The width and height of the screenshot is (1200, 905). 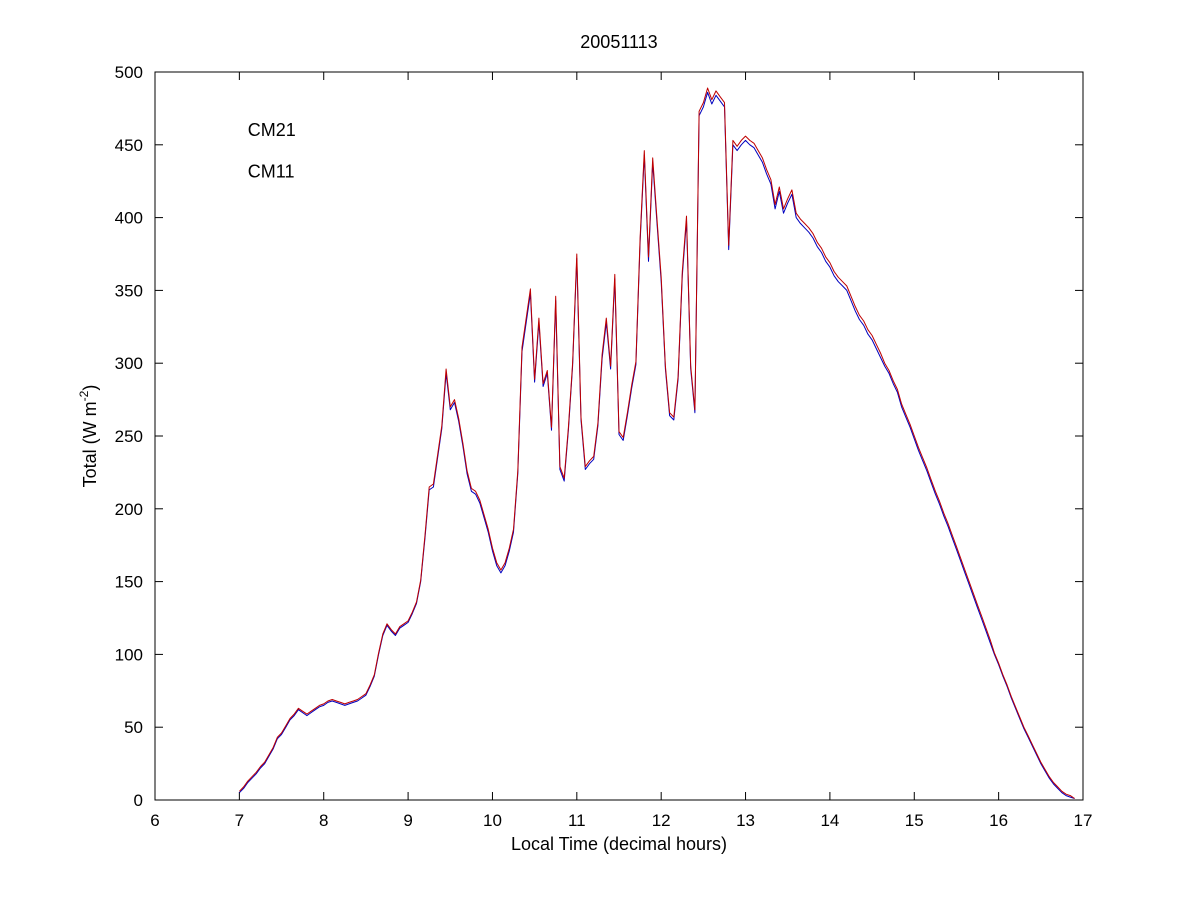 What do you see at coordinates (90, 444) in the screenshot?
I see `y-axis-label-main: Total (W m` at bounding box center [90, 444].